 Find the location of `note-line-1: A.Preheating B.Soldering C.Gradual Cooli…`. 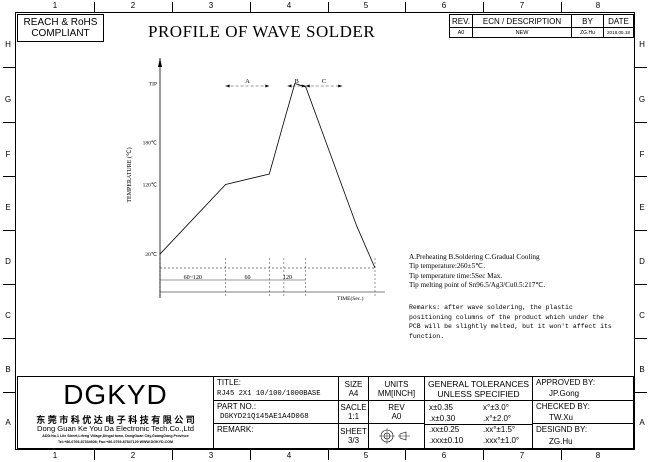

note-line-1: A.Preheating B.Soldering C.Gradual Cooli… is located at coordinates (474, 257).